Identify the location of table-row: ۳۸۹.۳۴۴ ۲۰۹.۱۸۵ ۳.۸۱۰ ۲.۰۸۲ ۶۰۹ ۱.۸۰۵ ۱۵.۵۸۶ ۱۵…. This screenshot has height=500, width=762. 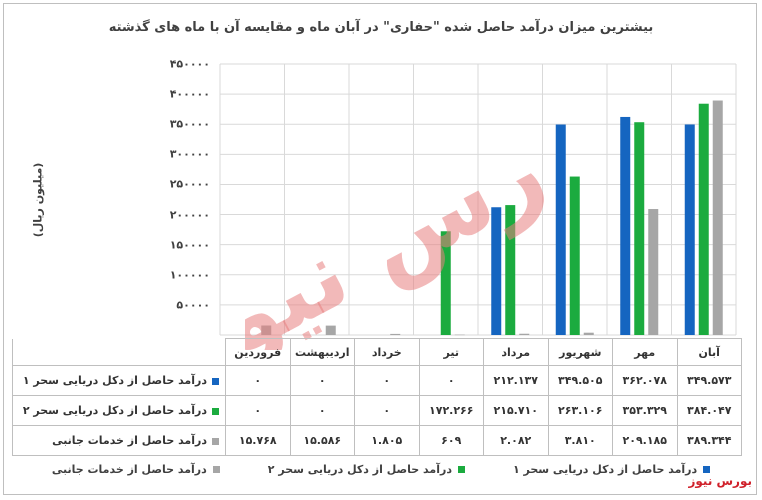
(377, 440).